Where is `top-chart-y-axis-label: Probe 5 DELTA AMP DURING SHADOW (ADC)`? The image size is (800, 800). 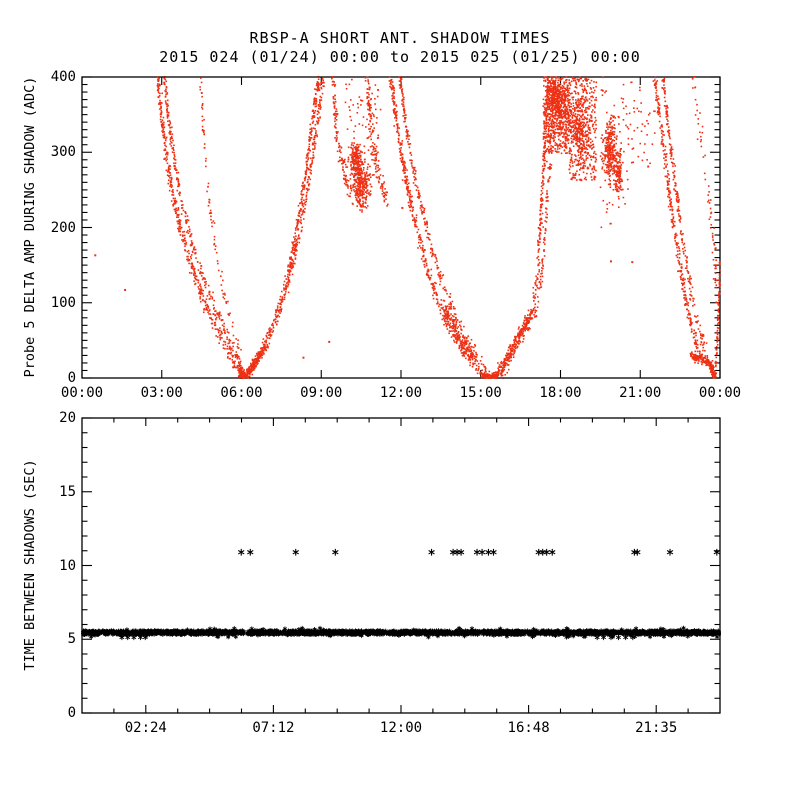
top-chart-y-axis-label: Probe 5 DELTA AMP DURING SHADOW (ADC) is located at coordinates (30, 227).